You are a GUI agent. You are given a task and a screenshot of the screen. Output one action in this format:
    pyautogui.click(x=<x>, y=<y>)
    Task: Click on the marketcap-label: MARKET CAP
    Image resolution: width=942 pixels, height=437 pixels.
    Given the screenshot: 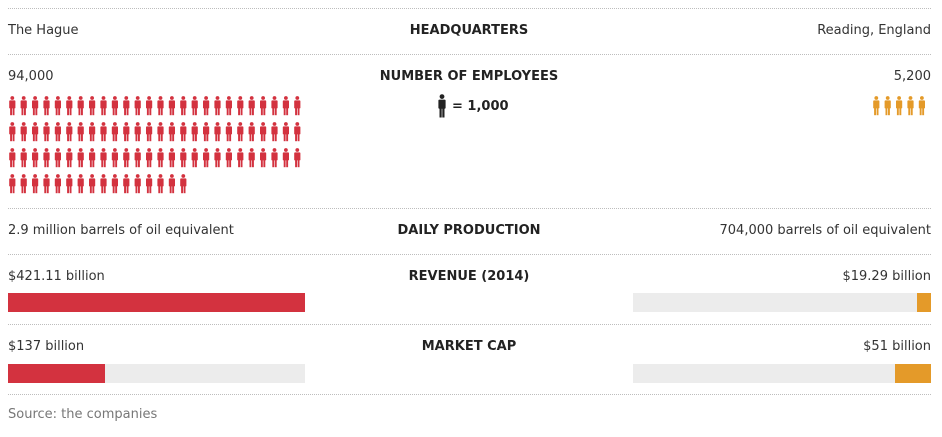 What is the action you would take?
    pyautogui.click(x=469, y=346)
    